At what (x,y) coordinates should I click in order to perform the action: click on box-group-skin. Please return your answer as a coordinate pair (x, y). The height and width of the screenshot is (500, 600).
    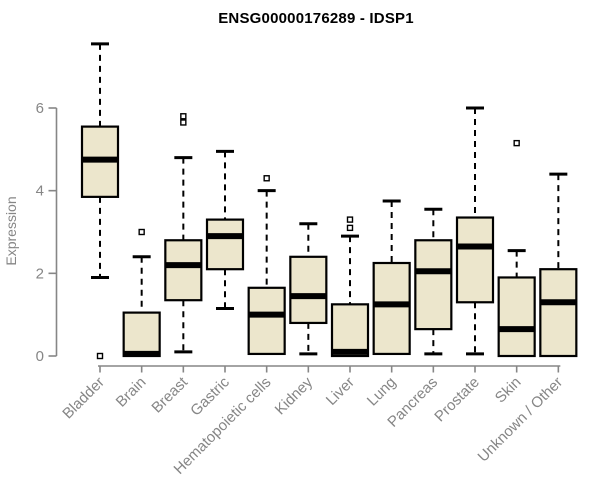
    Looking at the image, I should click on (516, 248).